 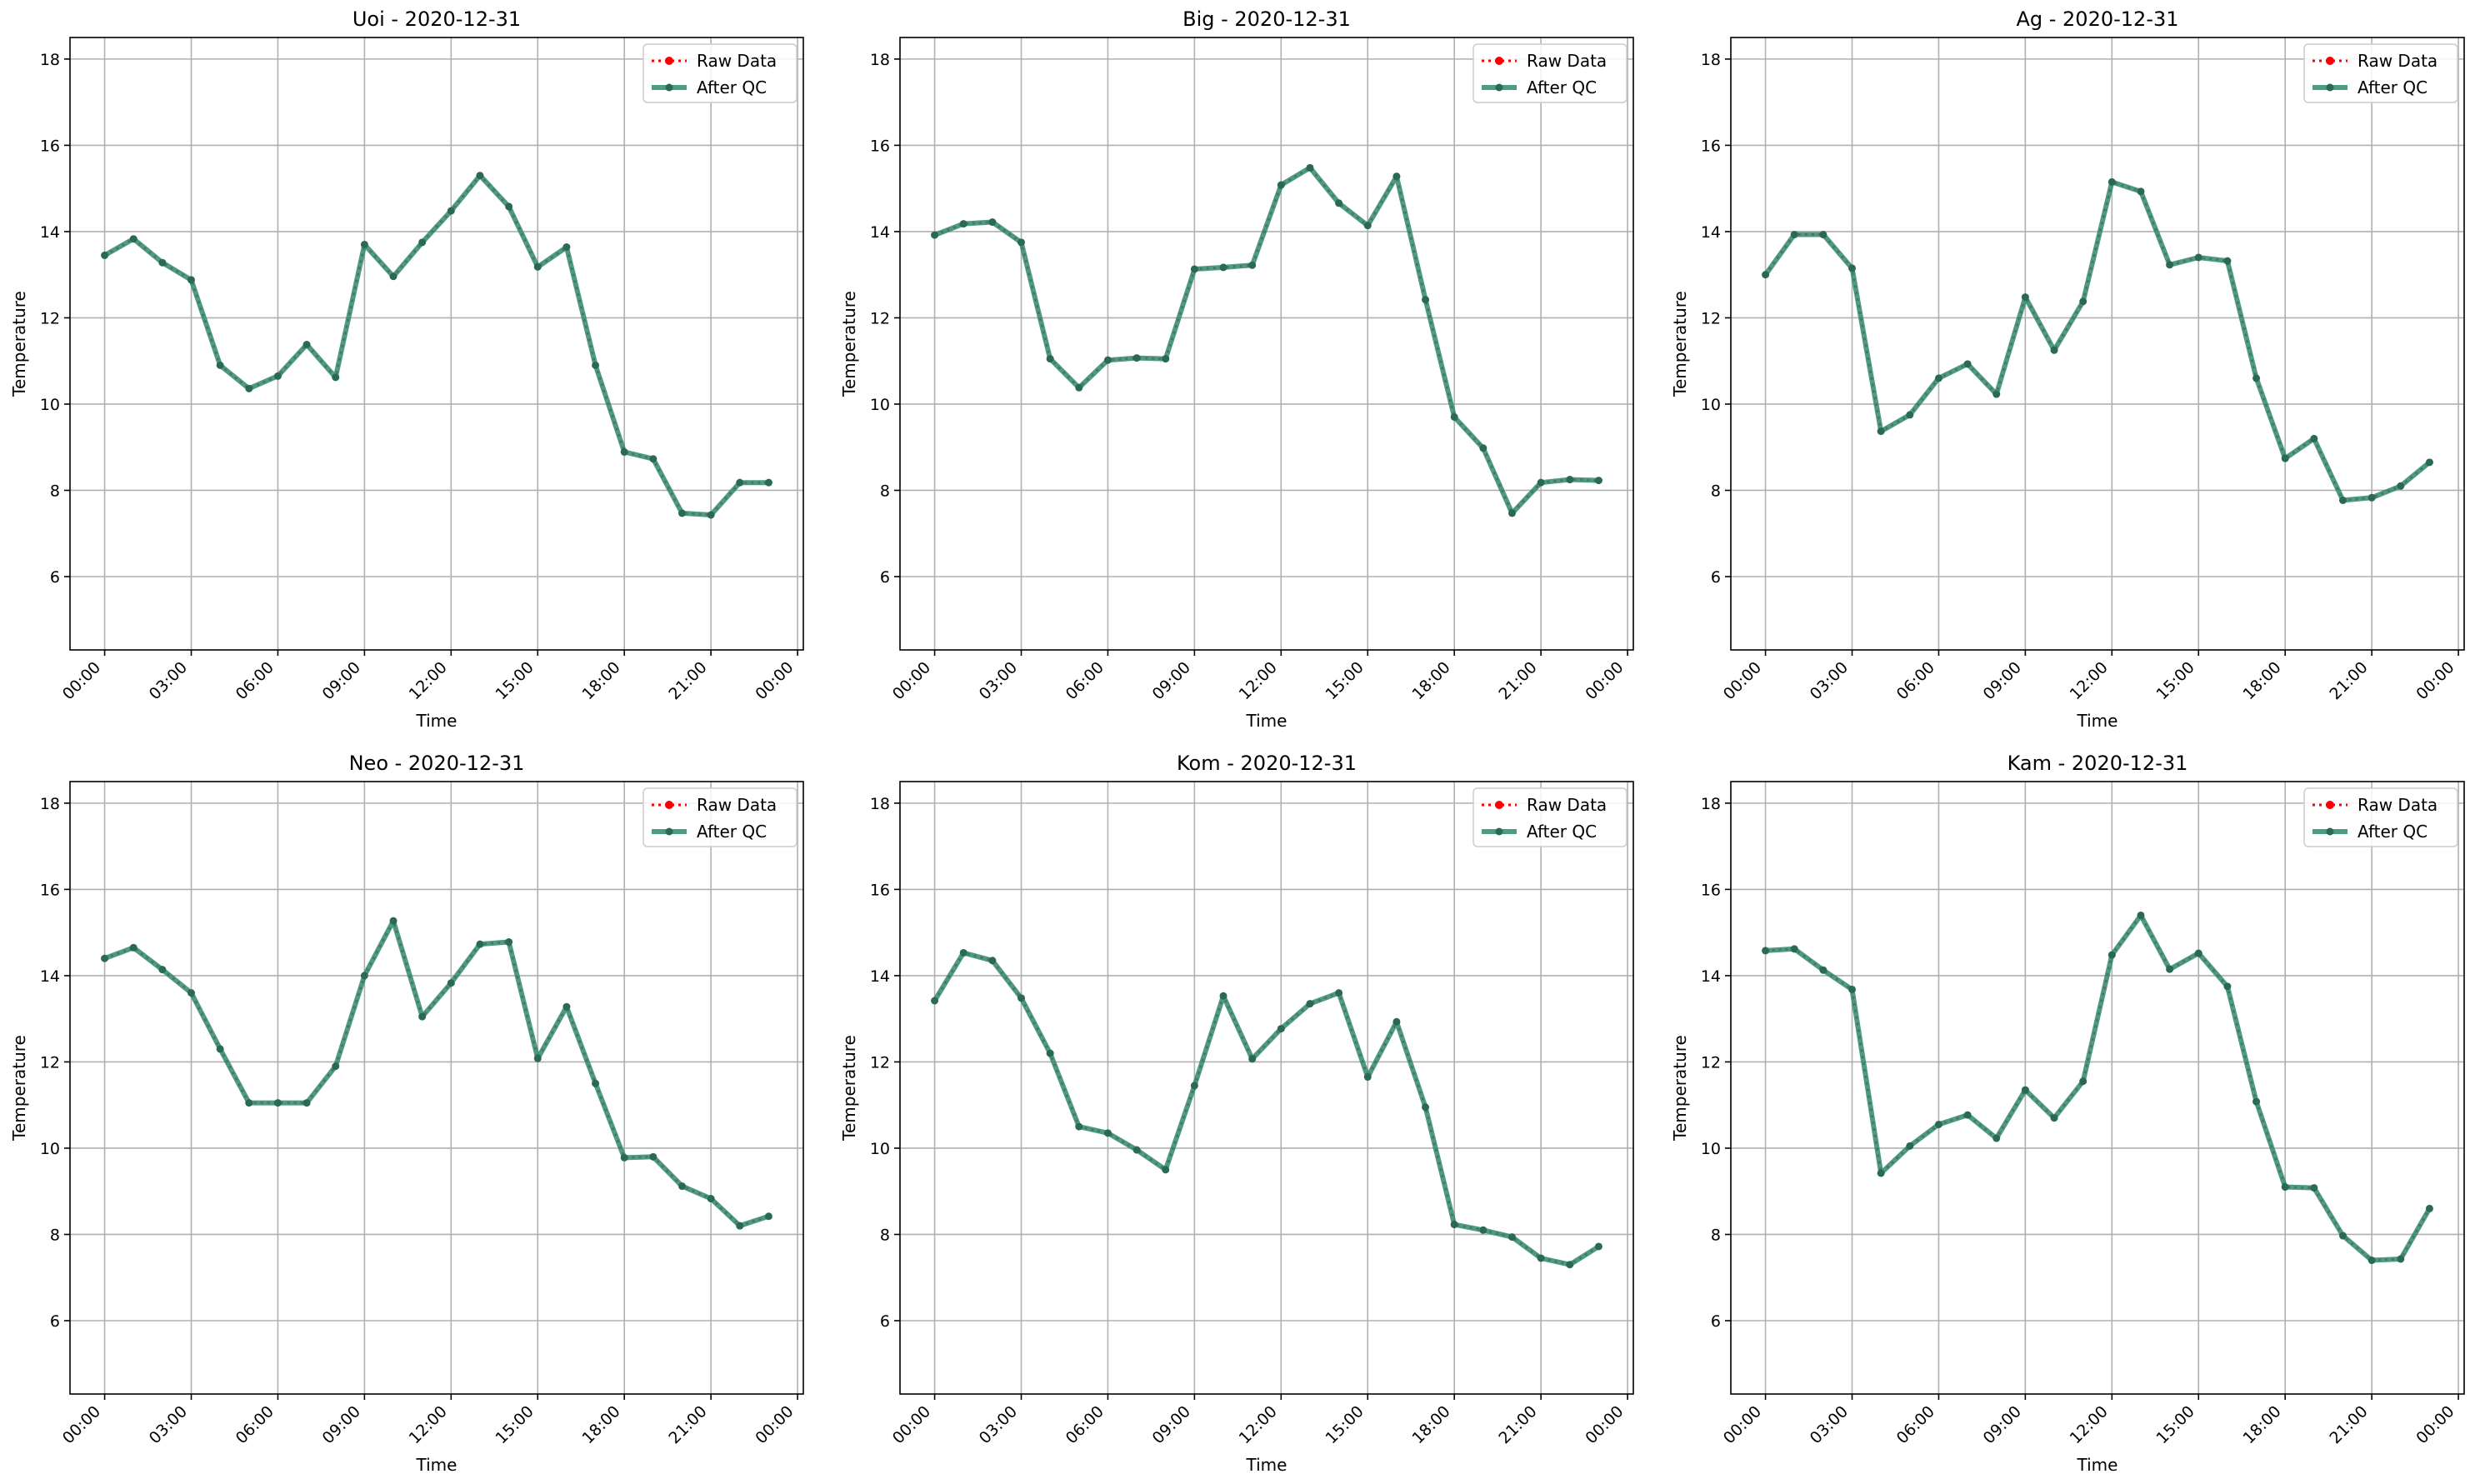 What do you see at coordinates (885, 1235) in the screenshot?
I see `y-tick-label: 8` at bounding box center [885, 1235].